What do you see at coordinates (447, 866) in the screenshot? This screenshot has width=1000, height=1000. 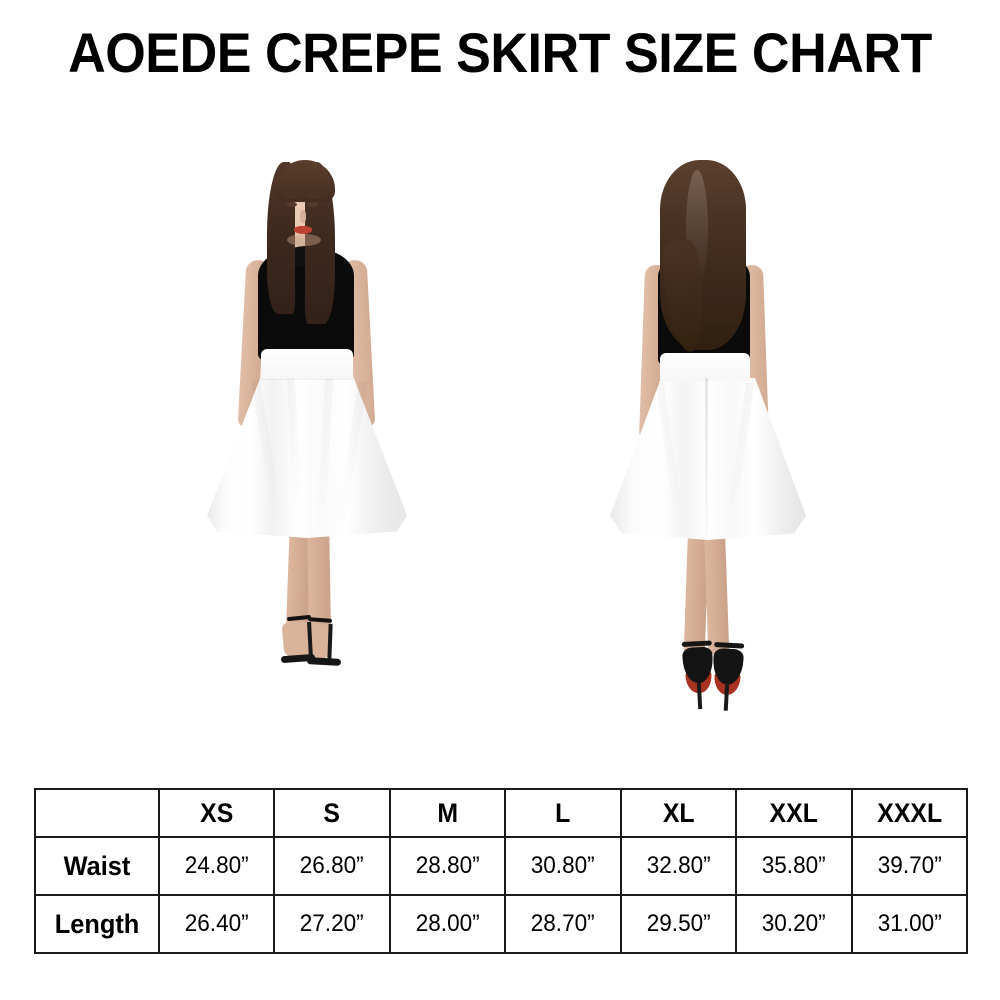 I see `waist-m: 28.80”` at bounding box center [447, 866].